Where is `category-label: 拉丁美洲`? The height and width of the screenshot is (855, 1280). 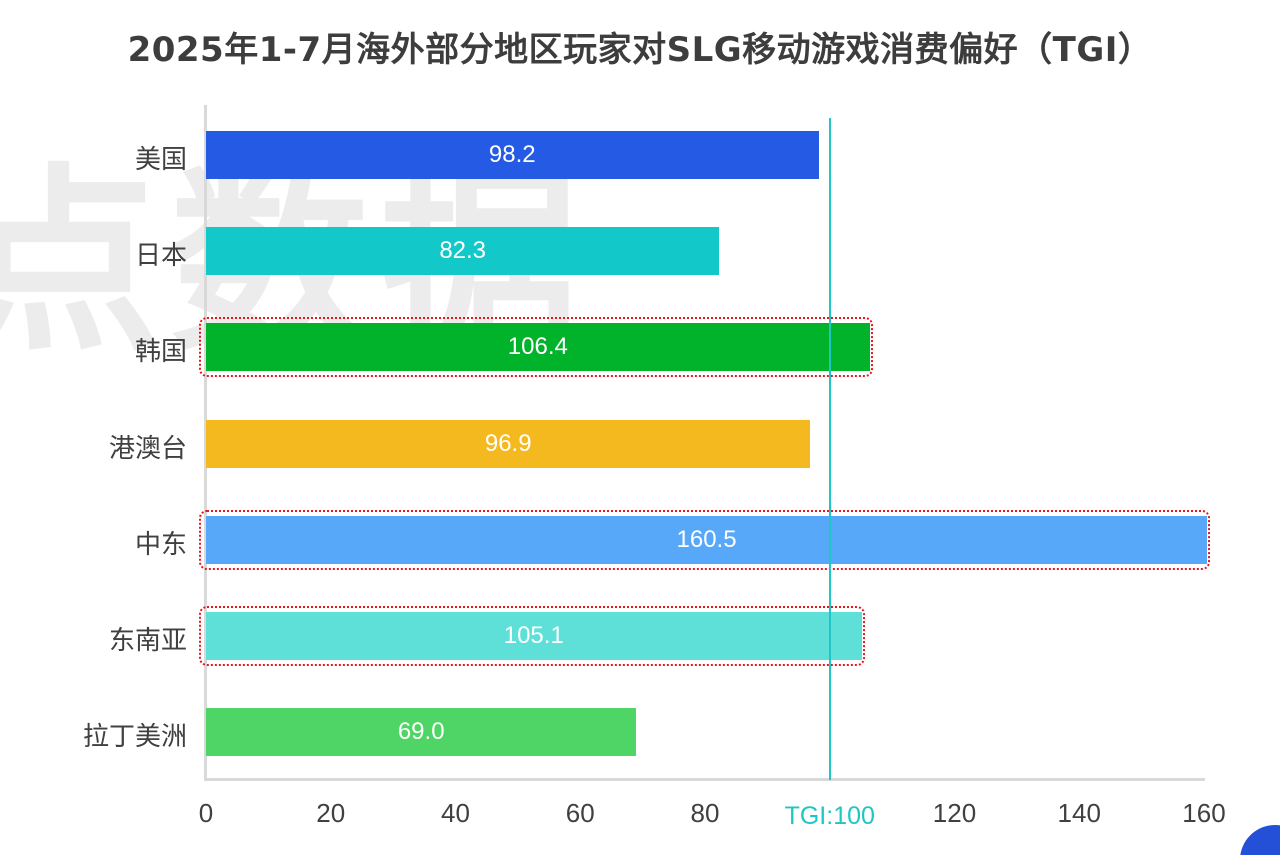
category-label: 拉丁美洲 is located at coordinates (134, 737).